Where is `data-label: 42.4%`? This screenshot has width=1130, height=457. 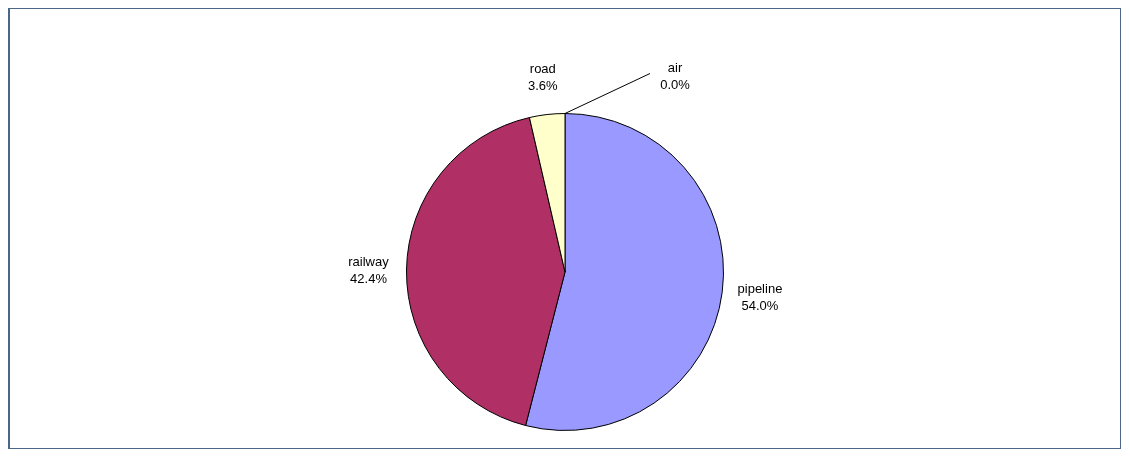
data-label: 42.4% is located at coordinates (369, 278).